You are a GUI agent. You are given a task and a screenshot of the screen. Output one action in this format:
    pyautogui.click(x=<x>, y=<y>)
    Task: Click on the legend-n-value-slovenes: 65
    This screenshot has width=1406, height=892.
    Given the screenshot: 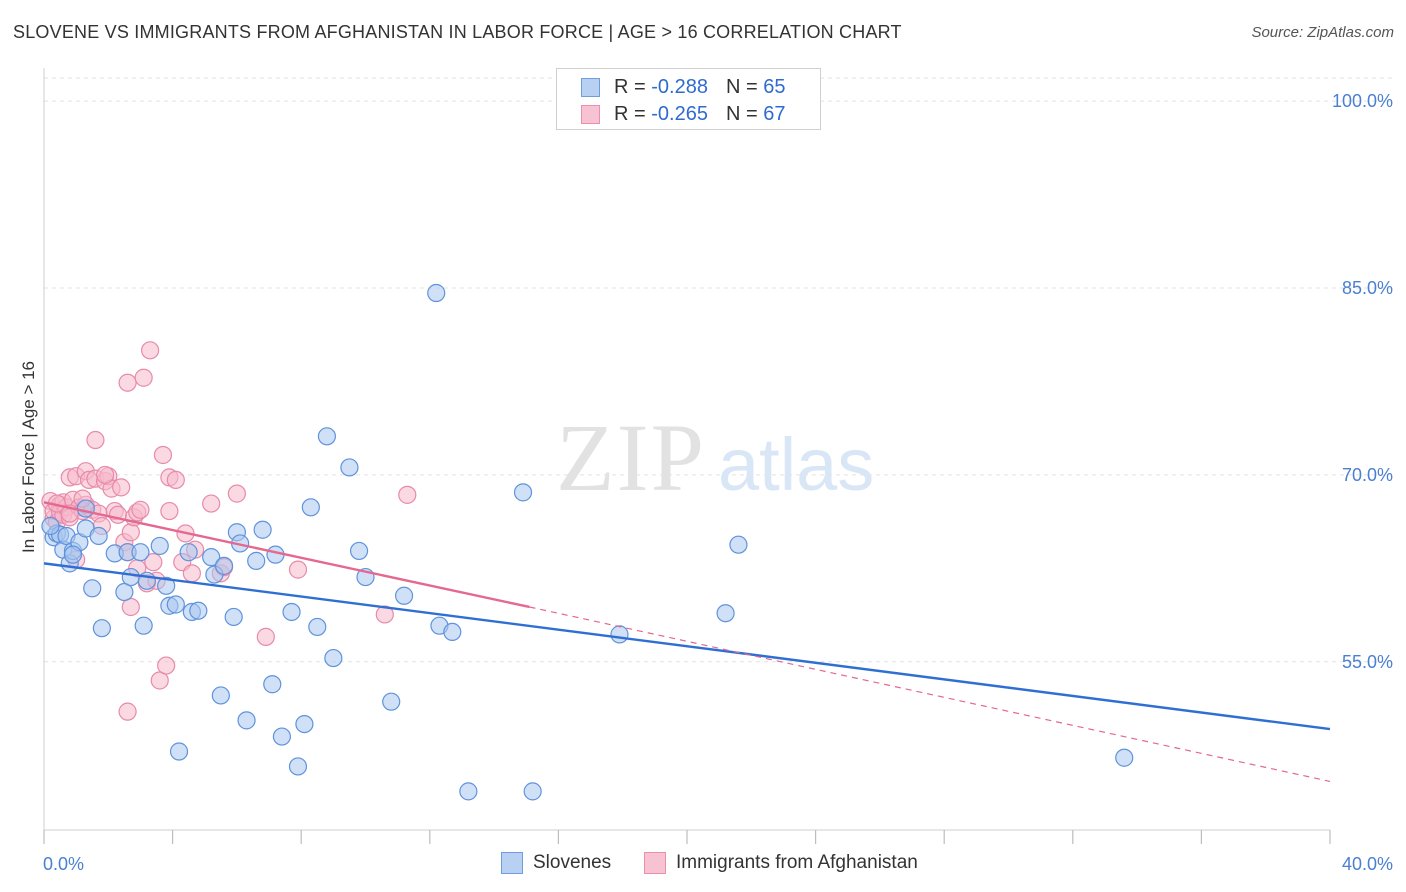 What is the action you would take?
    pyautogui.click(x=774, y=86)
    